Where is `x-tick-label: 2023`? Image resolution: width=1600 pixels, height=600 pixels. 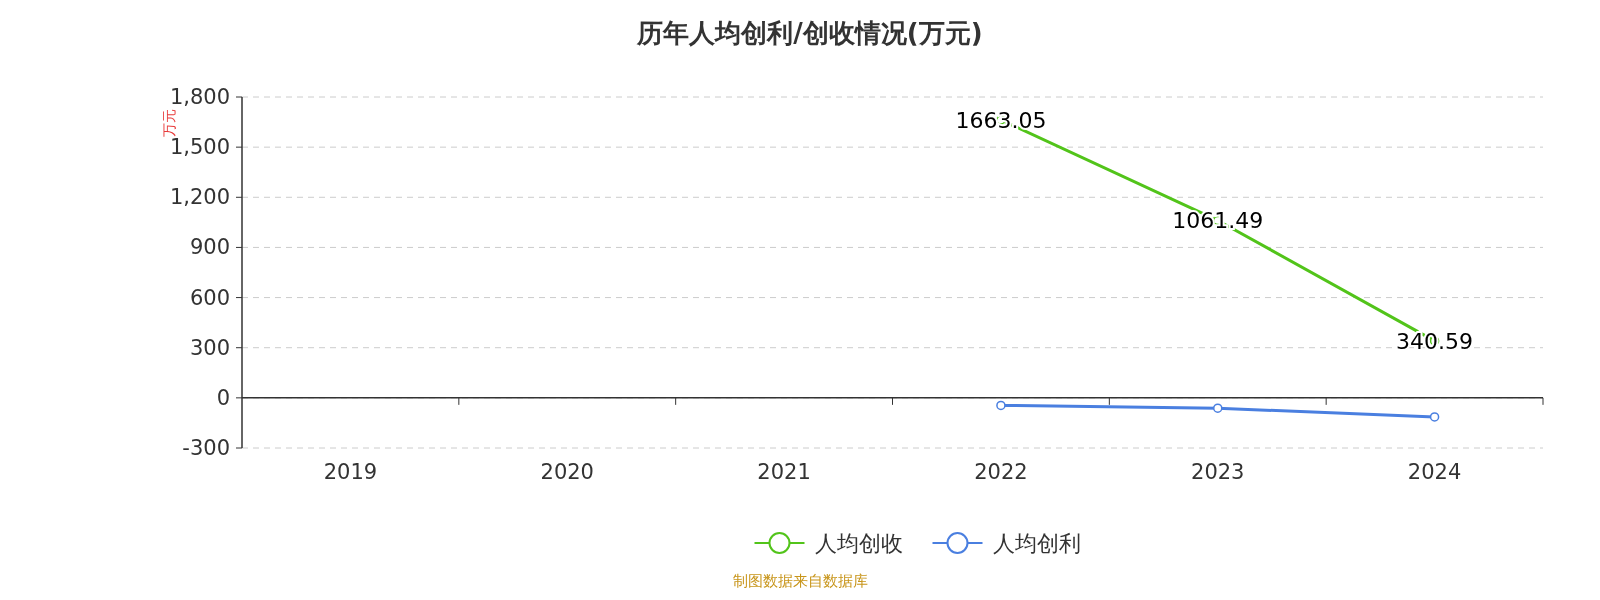
x-tick-label: 2023 is located at coordinates (1218, 472).